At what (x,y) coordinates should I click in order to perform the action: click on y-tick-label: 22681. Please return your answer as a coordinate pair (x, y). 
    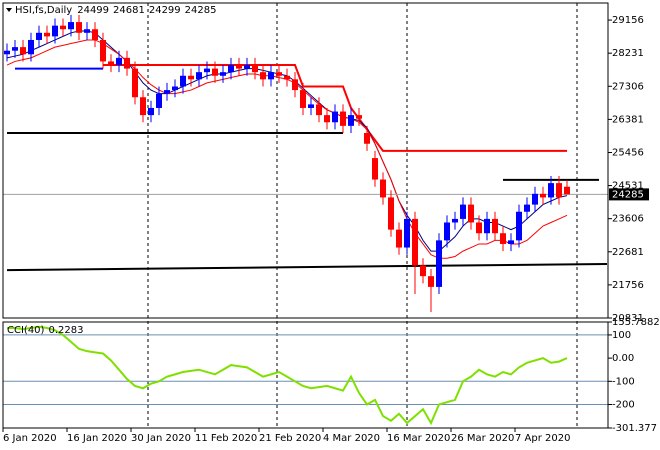
    Looking at the image, I should click on (628, 252).